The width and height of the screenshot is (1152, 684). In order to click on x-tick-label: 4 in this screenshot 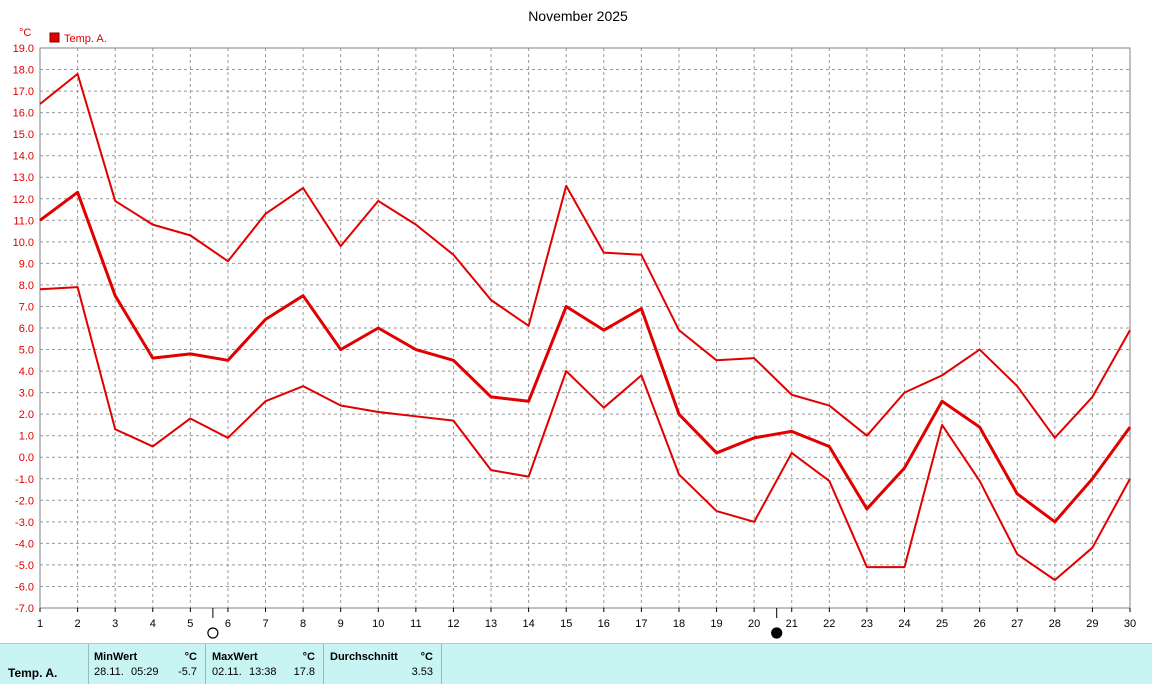, I will do `click(153, 624)`.